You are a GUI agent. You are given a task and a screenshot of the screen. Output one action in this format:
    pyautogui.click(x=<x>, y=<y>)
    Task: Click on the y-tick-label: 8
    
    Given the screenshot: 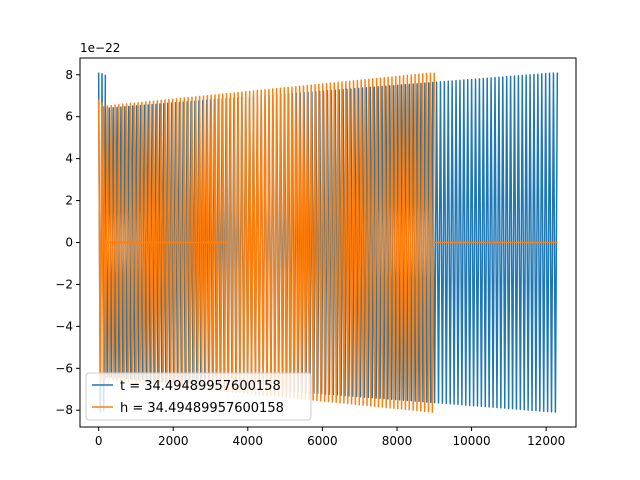 What is the action you would take?
    pyautogui.click(x=69, y=75)
    